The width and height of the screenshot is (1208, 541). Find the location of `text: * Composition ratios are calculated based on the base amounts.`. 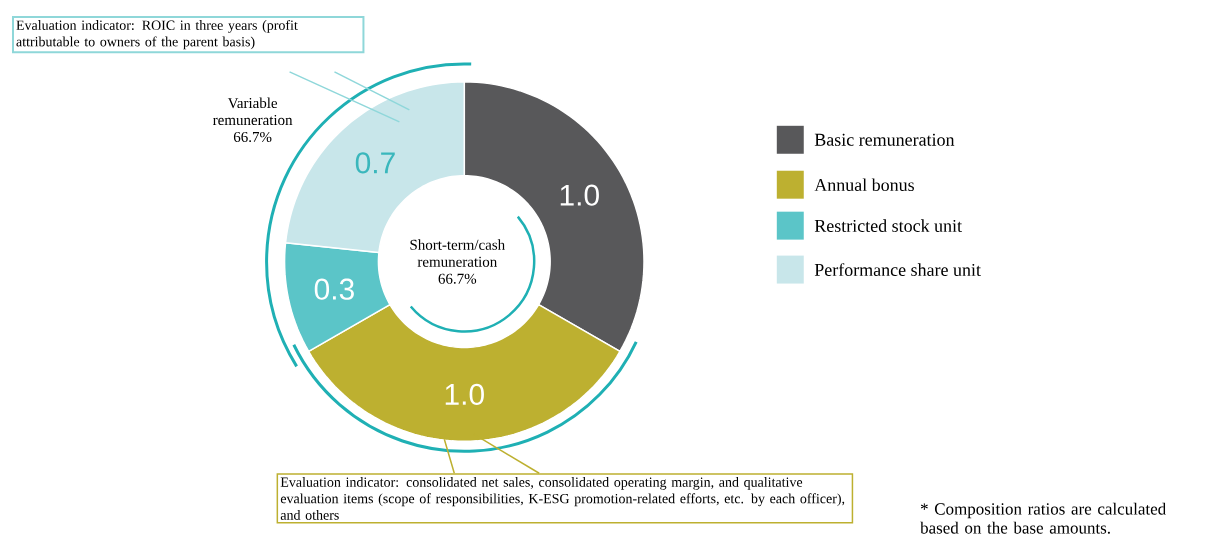

text: * Composition ratios are calculated based on the base amounts. is located at coordinates (1043, 518).